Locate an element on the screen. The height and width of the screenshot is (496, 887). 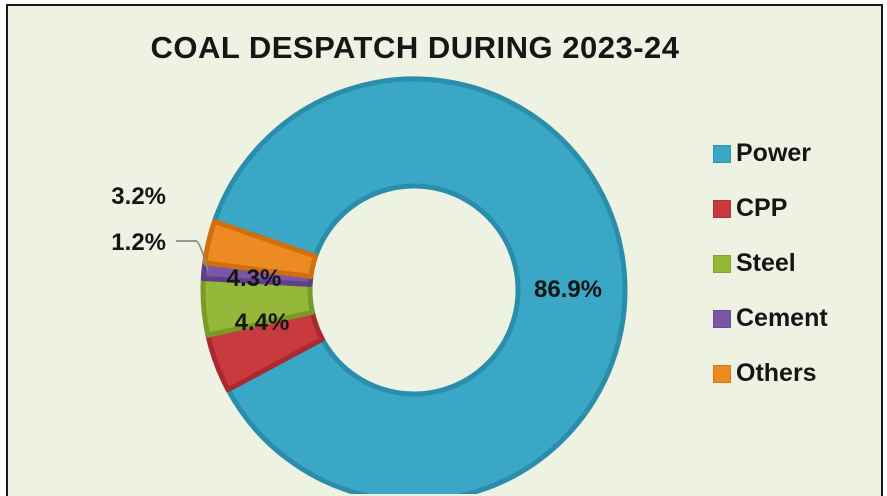
legend-item-cement: Cement is located at coordinates (770, 318).